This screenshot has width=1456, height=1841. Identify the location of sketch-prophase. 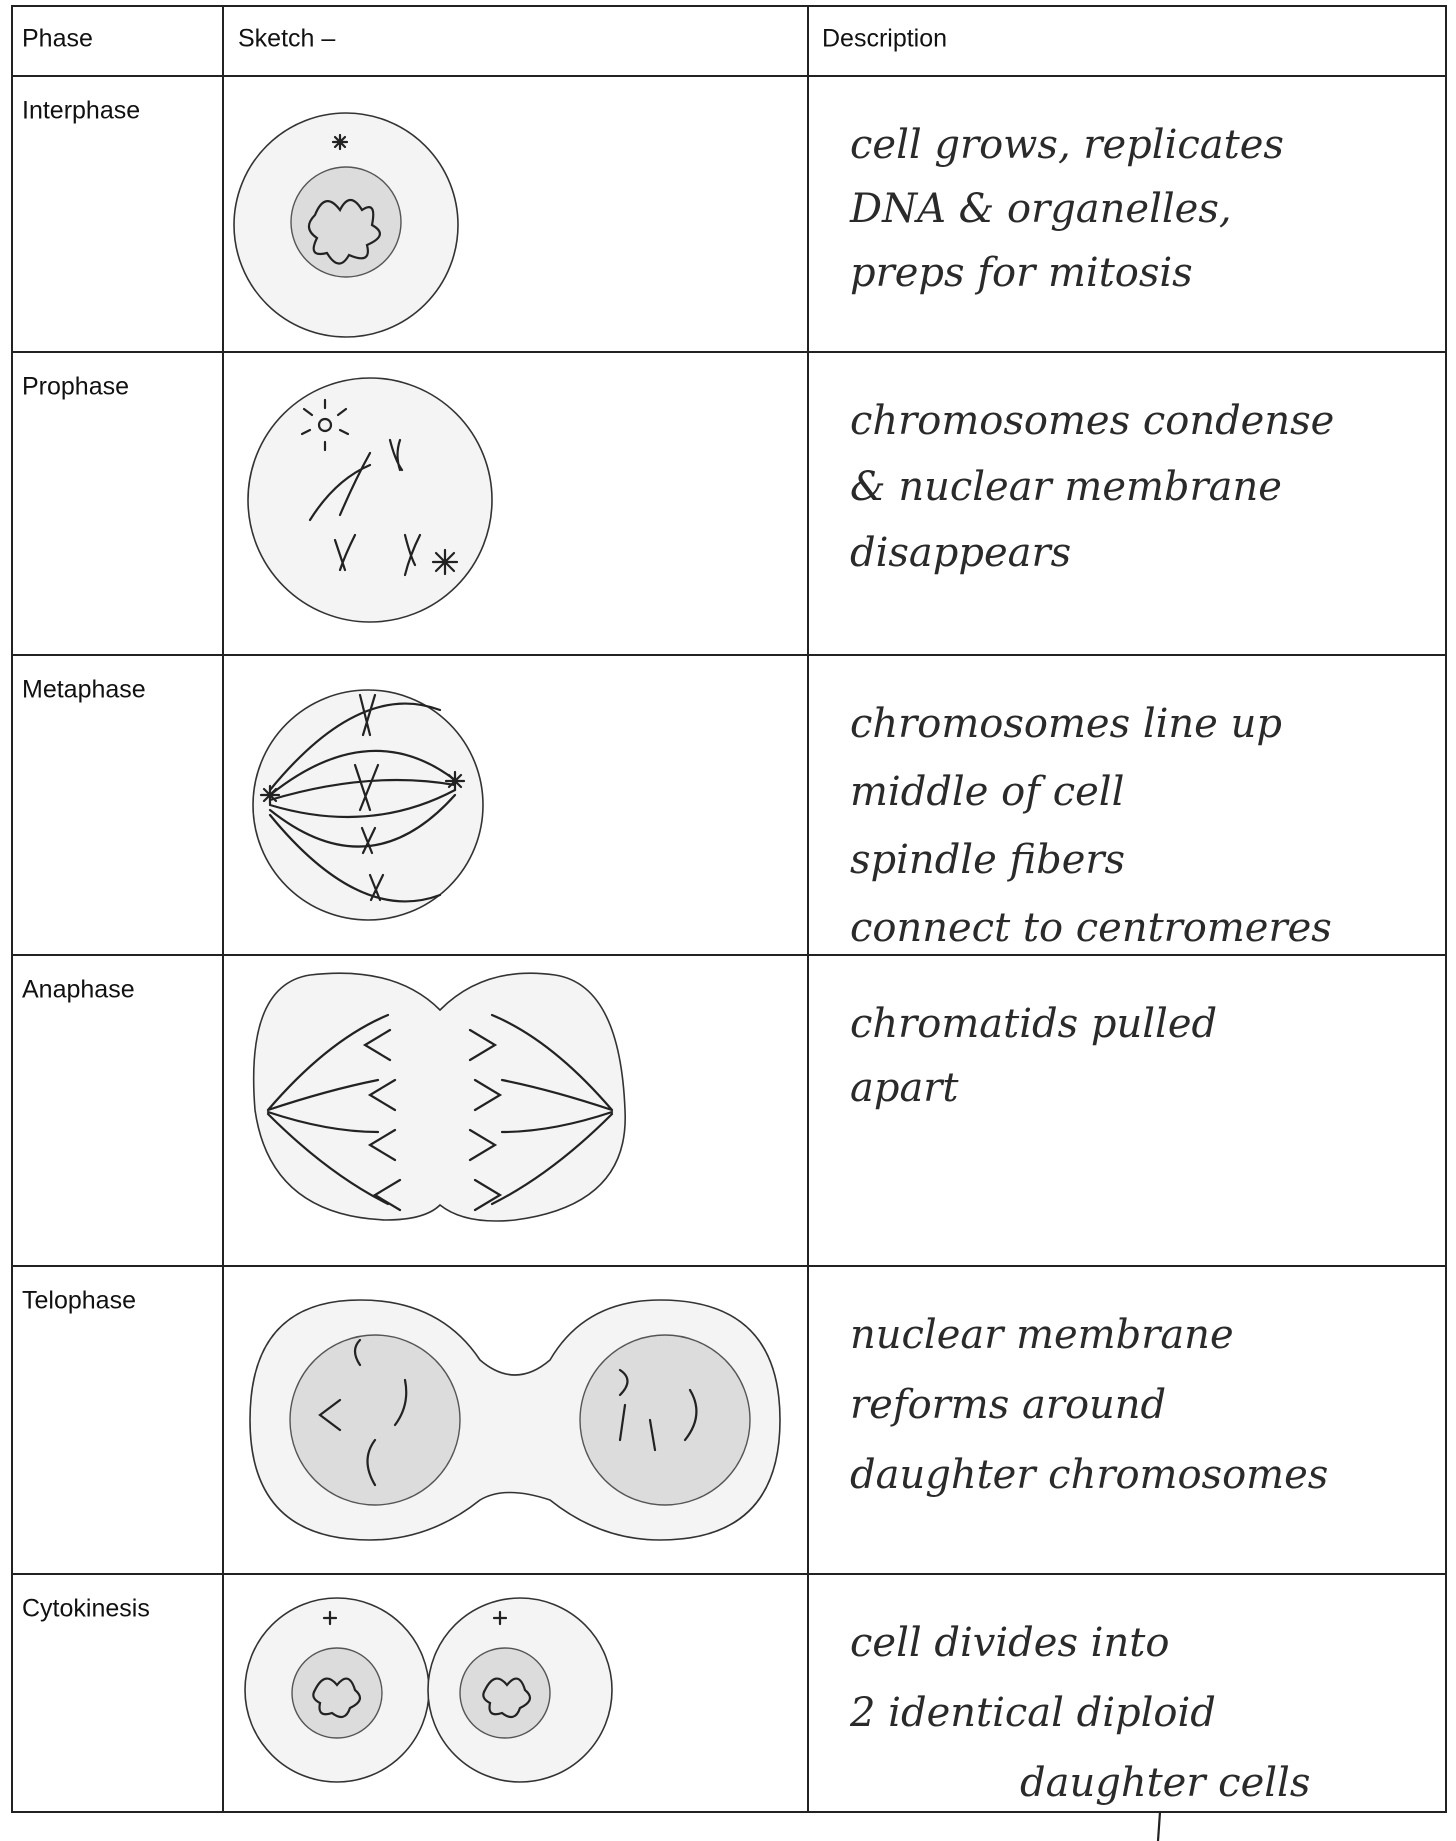
(370, 500).